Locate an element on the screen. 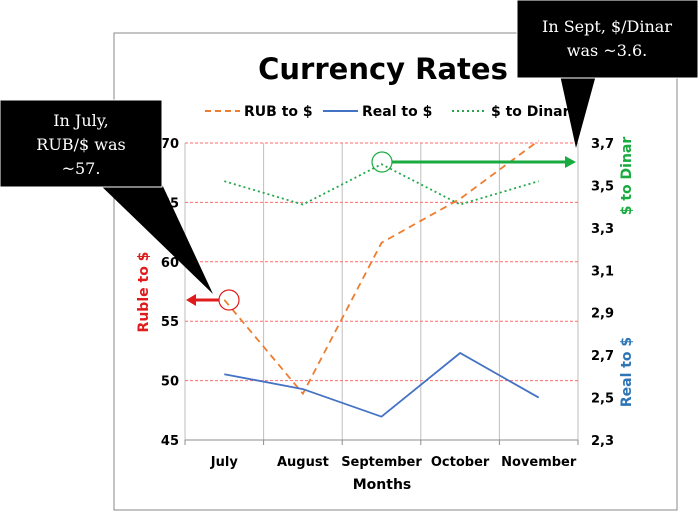 The image size is (700, 513). chart-title: Currency Rates is located at coordinates (383, 69).